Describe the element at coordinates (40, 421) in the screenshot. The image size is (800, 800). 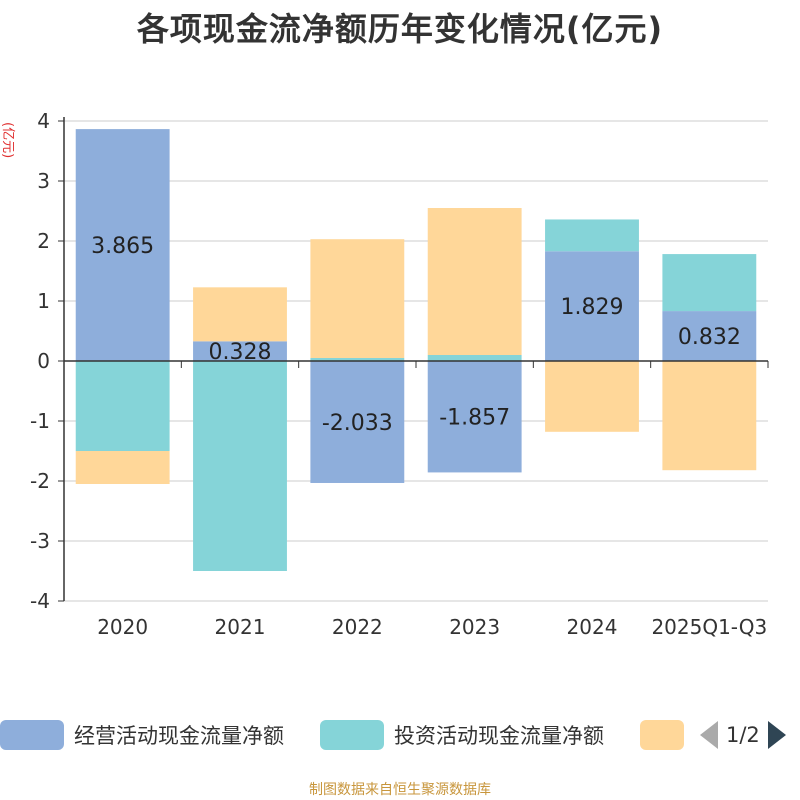
I see `y-tick-label: -1` at that location.